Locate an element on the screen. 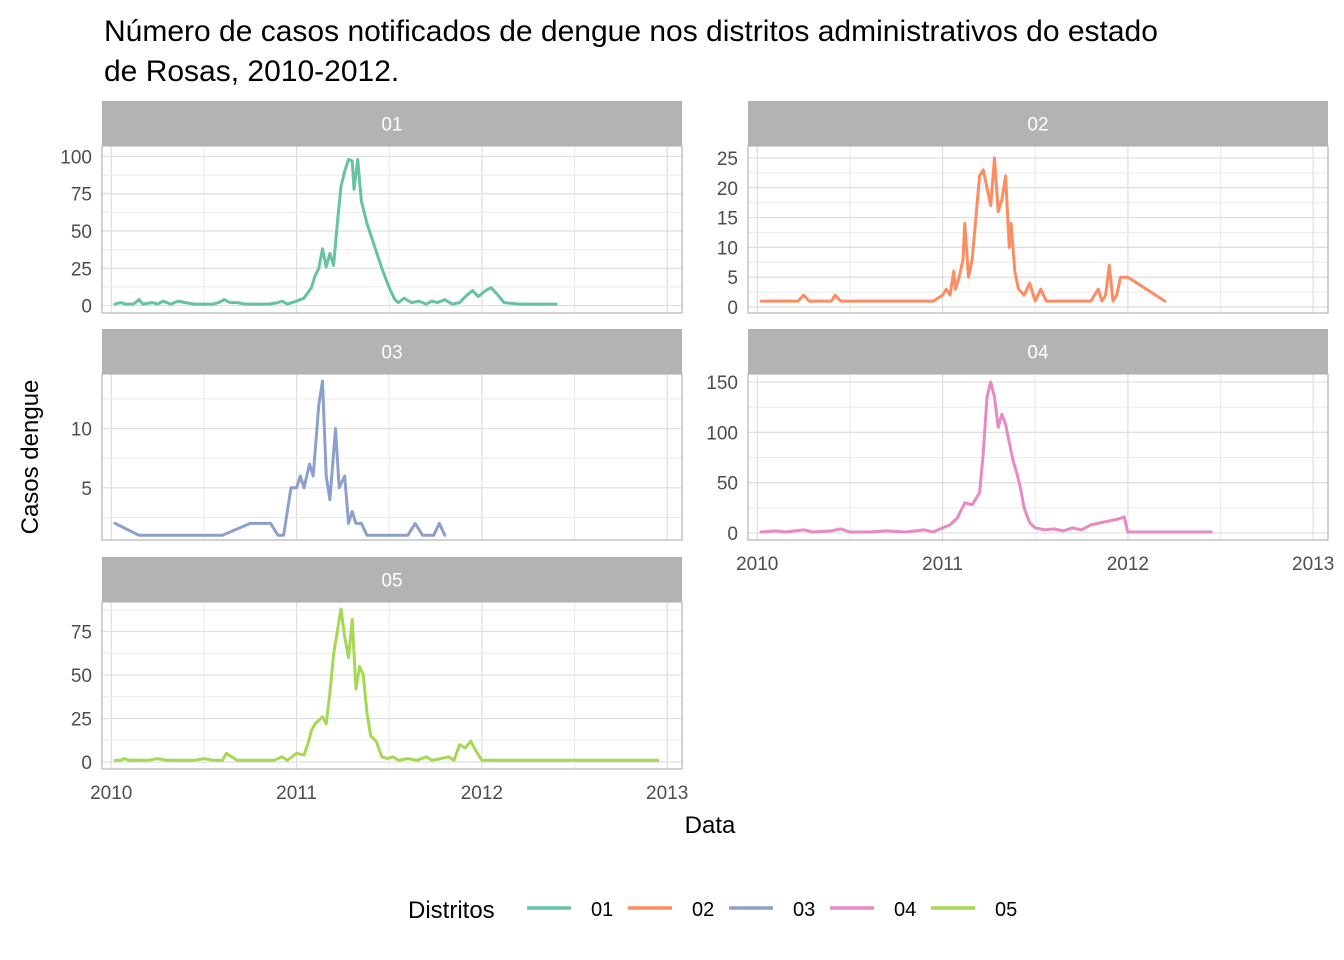  facet-panel-03: 03 5 10 is located at coordinates (377, 435).